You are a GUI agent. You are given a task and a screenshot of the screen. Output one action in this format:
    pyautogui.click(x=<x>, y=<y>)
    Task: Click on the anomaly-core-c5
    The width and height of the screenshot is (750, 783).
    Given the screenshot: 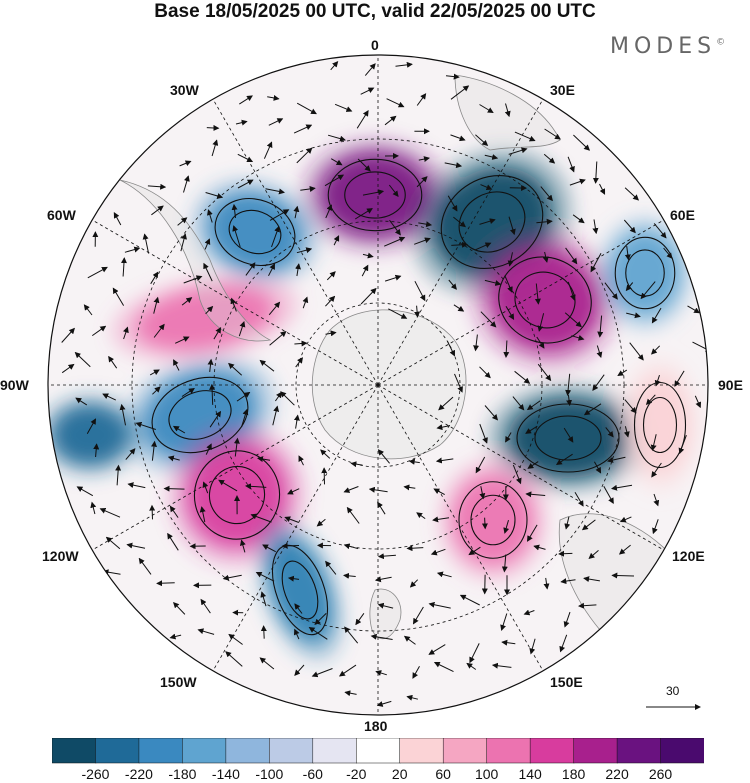 What is the action you would take?
    pyautogui.click(x=568, y=438)
    